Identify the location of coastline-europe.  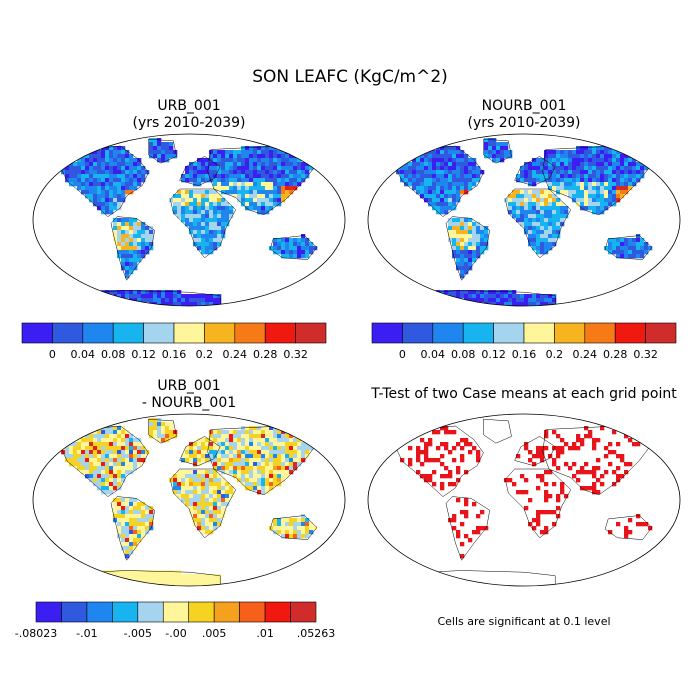
(200, 171).